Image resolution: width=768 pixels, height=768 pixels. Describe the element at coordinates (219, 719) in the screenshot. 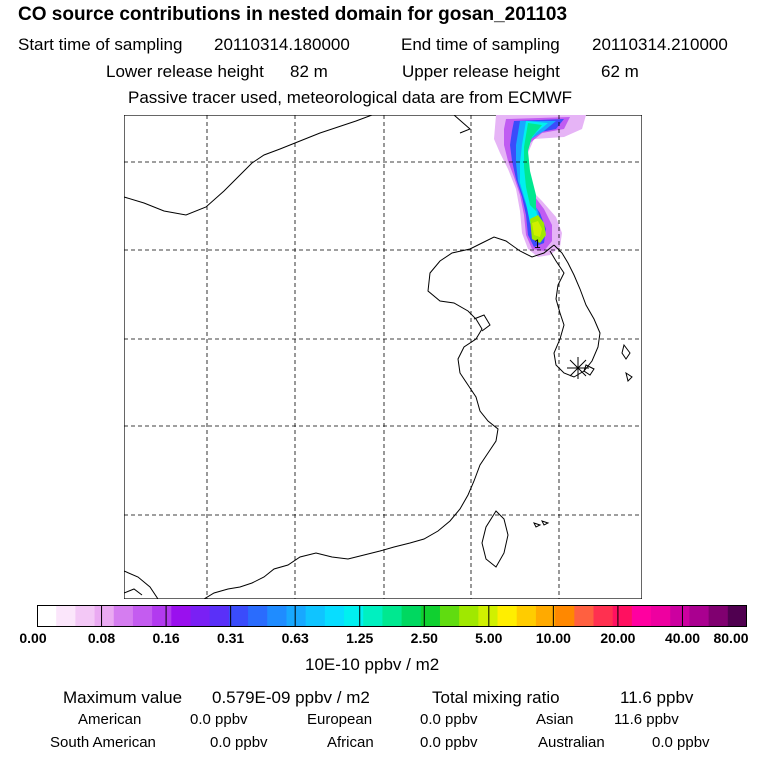

I see `region-value-american: 0.0 ppbv` at that location.